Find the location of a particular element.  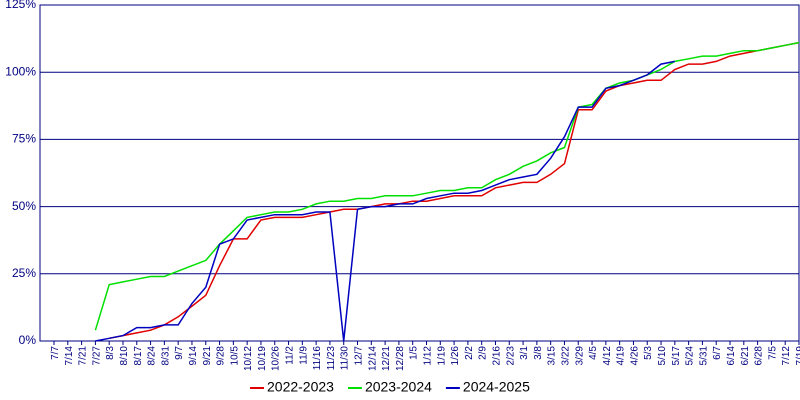

x-tick-label: 4/19 is located at coordinates (621, 356).